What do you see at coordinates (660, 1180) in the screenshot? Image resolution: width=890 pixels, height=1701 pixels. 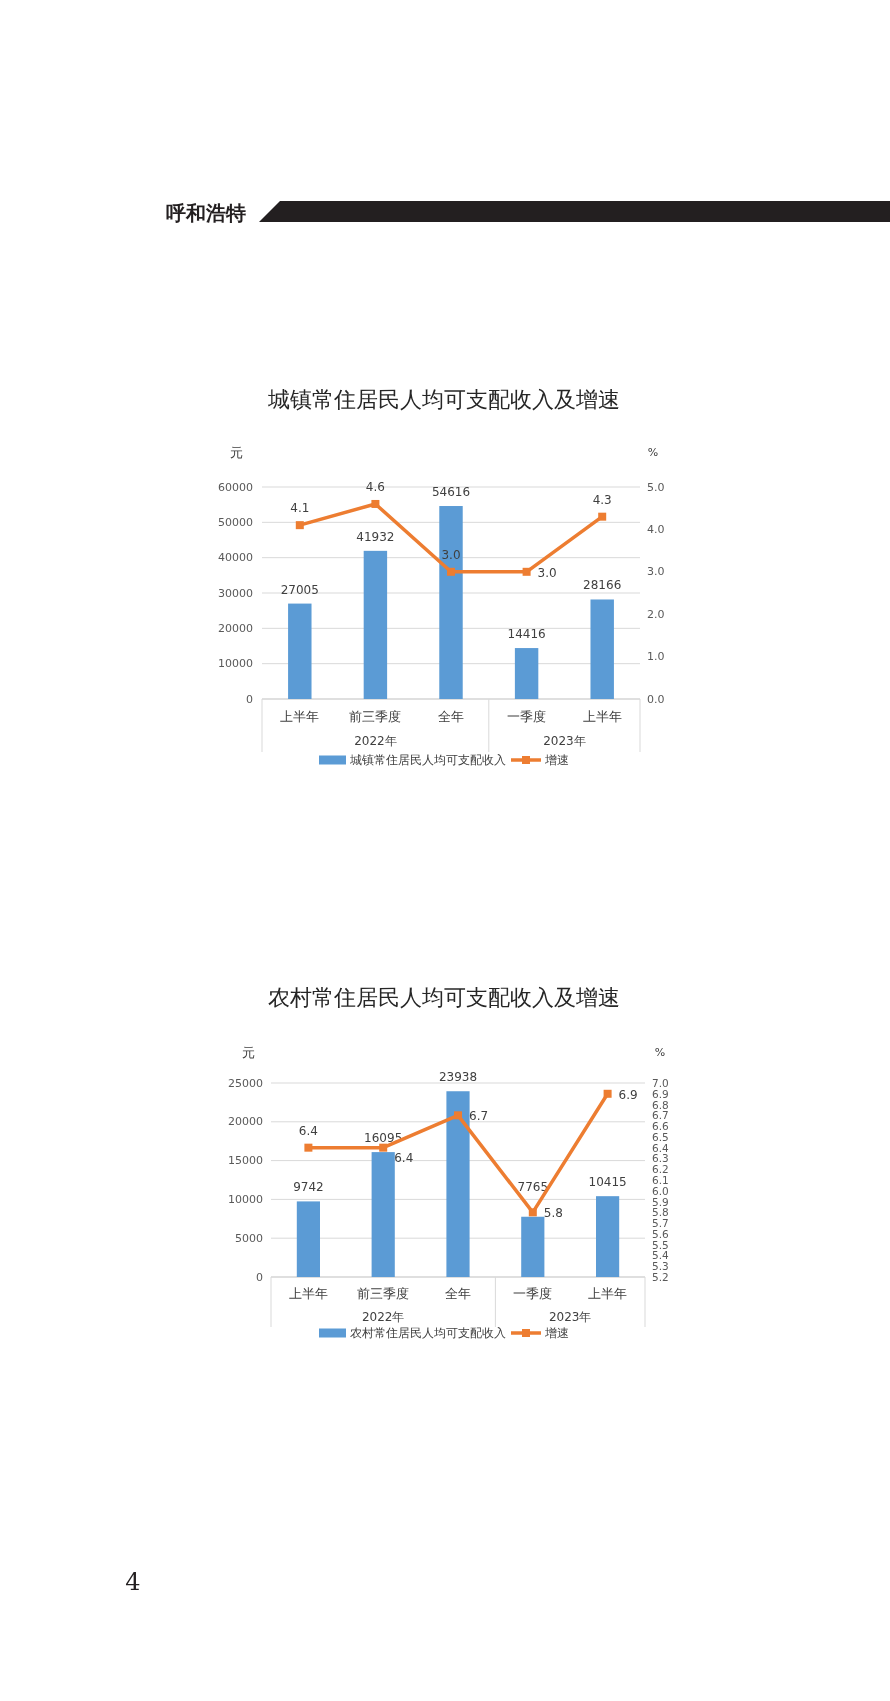 I see `y2tick-label: 6.1` at bounding box center [660, 1180].